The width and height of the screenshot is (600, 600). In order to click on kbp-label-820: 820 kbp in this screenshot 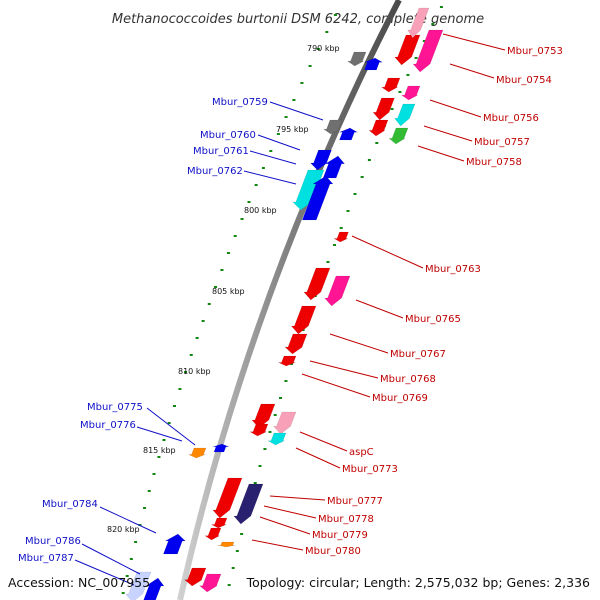, I will do `click(123, 529)`.